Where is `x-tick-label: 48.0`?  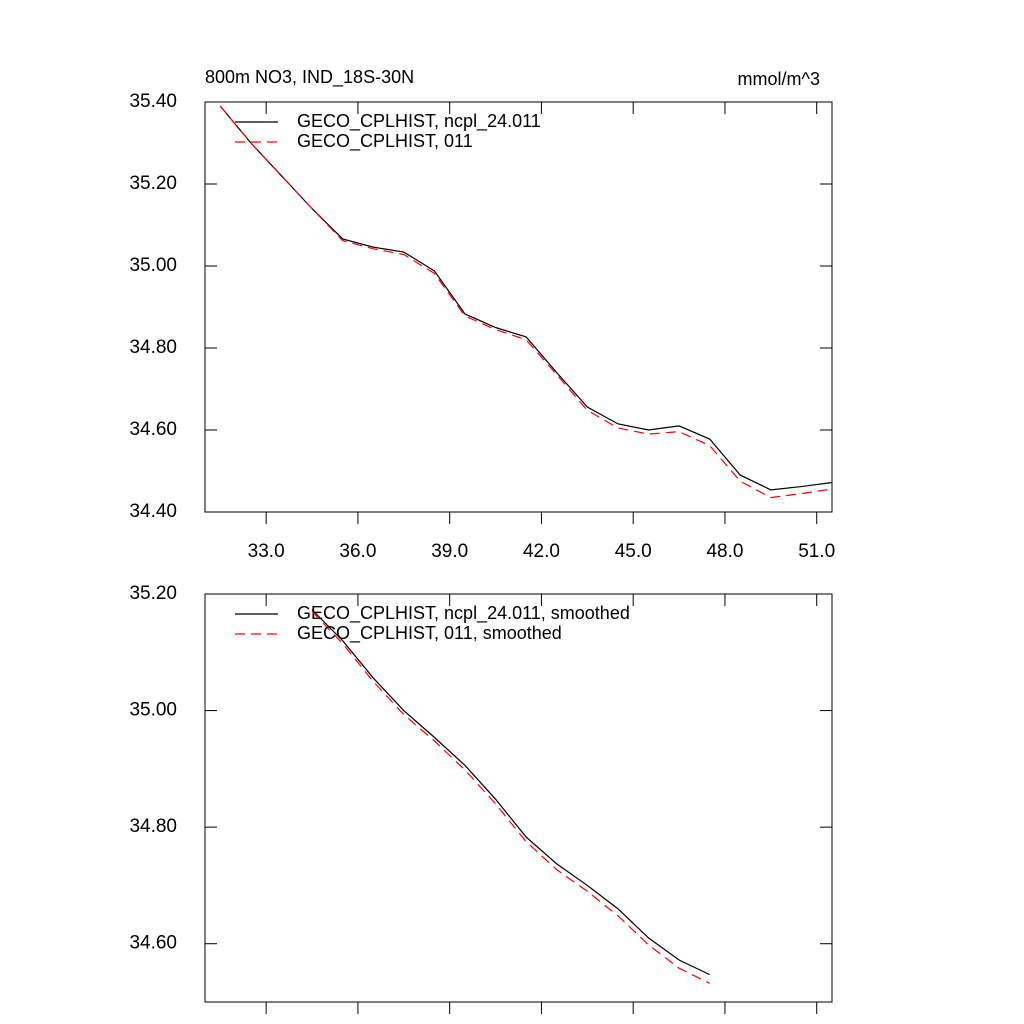
x-tick-label: 48.0 is located at coordinates (724, 551).